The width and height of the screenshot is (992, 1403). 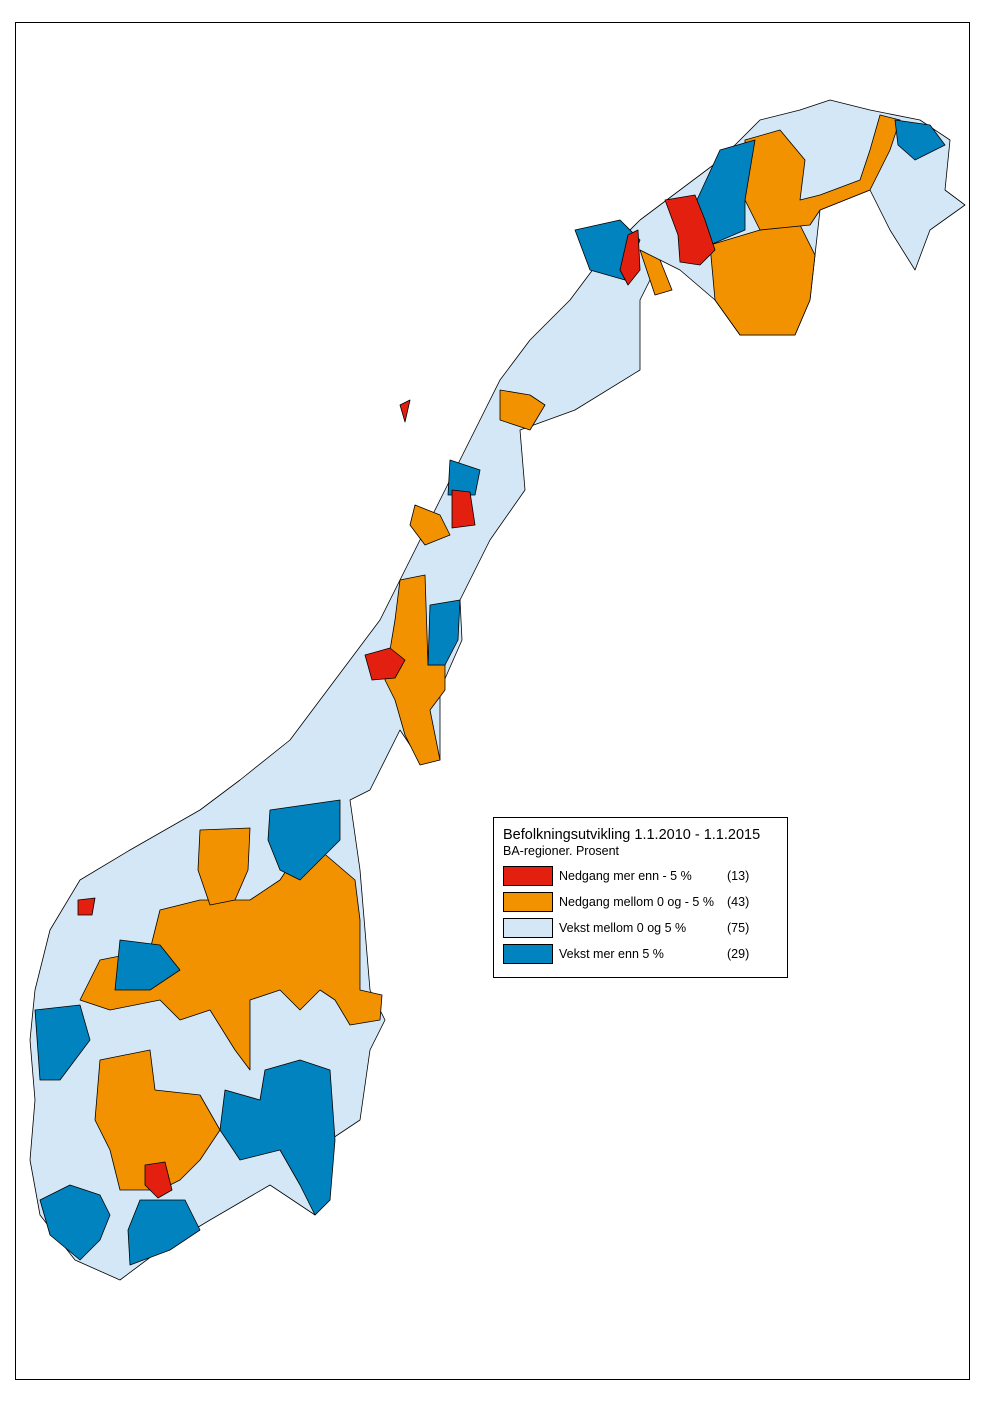 I want to click on legend-label: Nedgang mellom 0 og - 5 %, so click(x=636, y=902).